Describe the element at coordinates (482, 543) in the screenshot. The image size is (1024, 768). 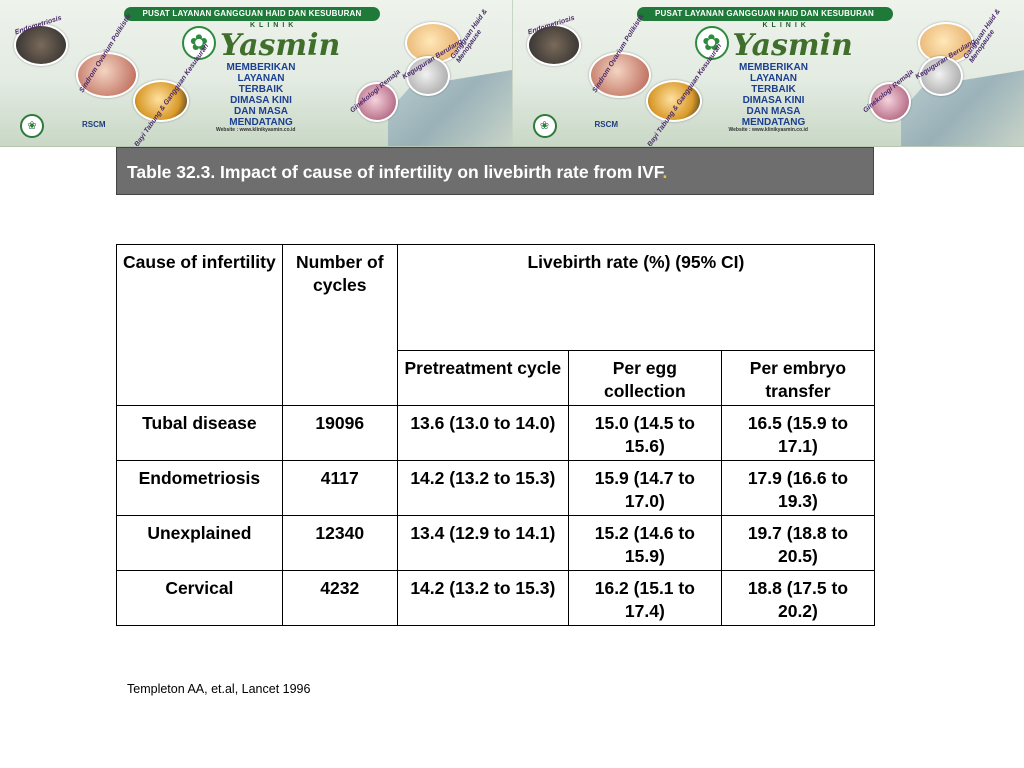
I see `cell-pretreatment: 13.4 (12.9 to 14.1)` at that location.